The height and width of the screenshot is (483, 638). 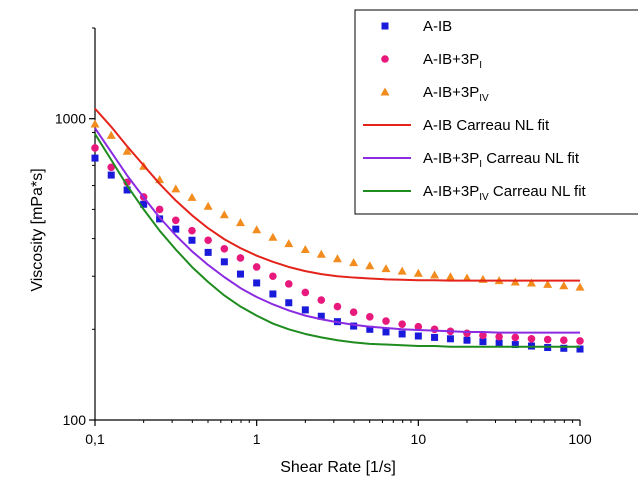 What do you see at coordinates (338, 467) in the screenshot?
I see `x-axis-title: Shear Rate [1/s]` at bounding box center [338, 467].